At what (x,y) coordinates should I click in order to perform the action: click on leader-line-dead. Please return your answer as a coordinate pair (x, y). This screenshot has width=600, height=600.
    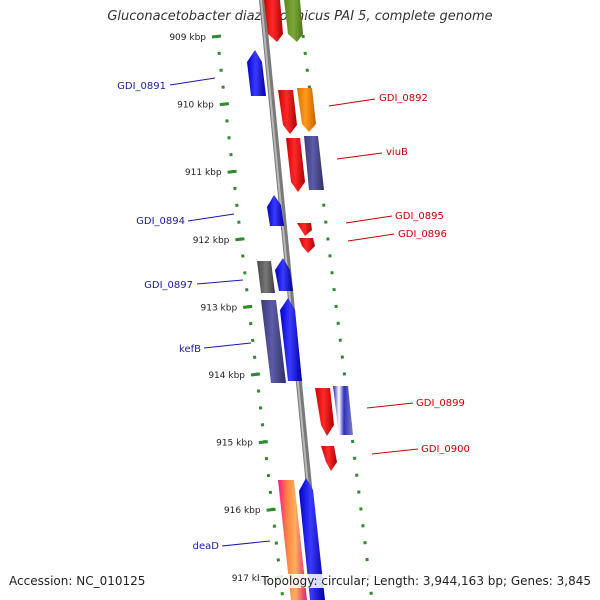
    Looking at the image, I should click on (246, 543).